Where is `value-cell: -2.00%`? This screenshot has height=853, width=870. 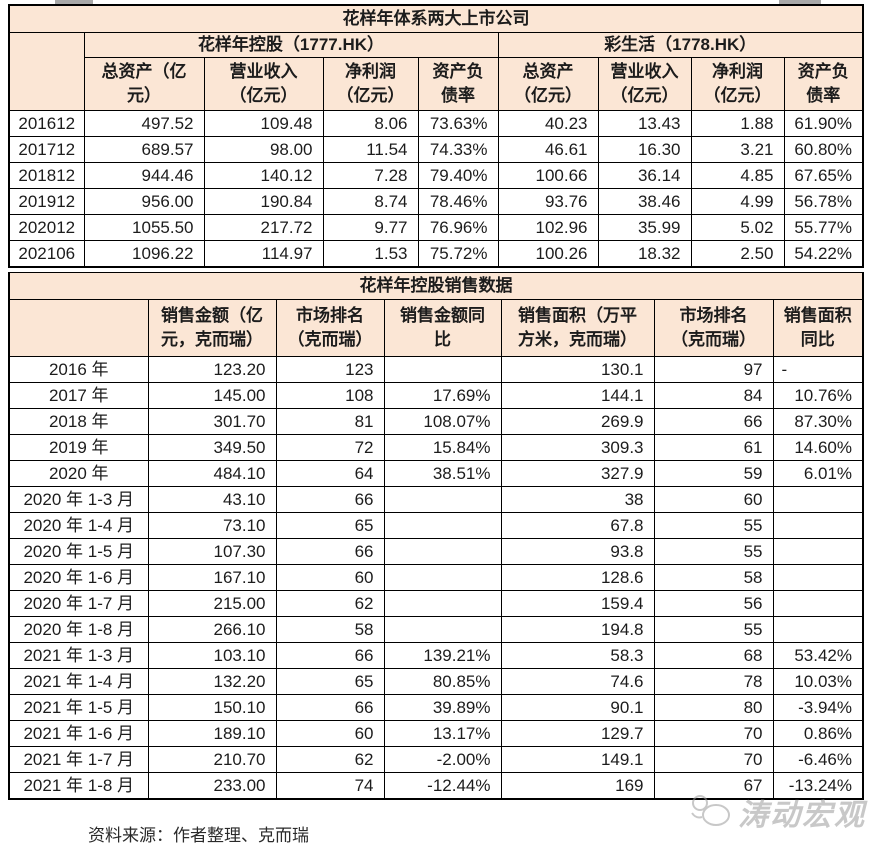 value-cell: -2.00% is located at coordinates (442, 759).